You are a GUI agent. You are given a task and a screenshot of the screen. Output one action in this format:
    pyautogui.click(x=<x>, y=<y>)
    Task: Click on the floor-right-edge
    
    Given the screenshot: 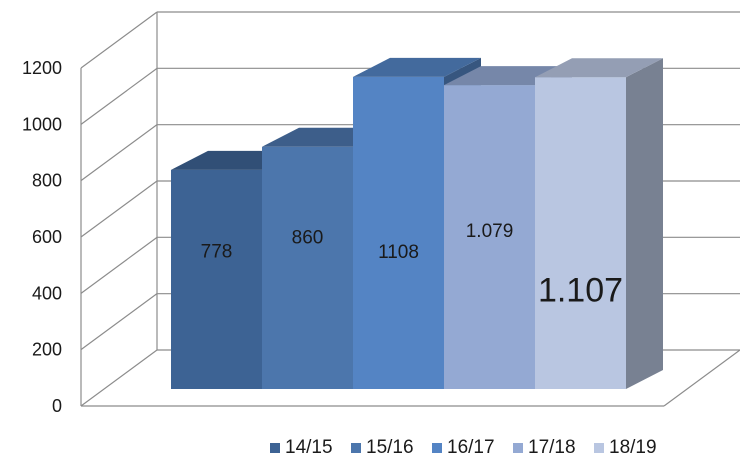 What is the action you would take?
    pyautogui.click(x=701, y=378)
    